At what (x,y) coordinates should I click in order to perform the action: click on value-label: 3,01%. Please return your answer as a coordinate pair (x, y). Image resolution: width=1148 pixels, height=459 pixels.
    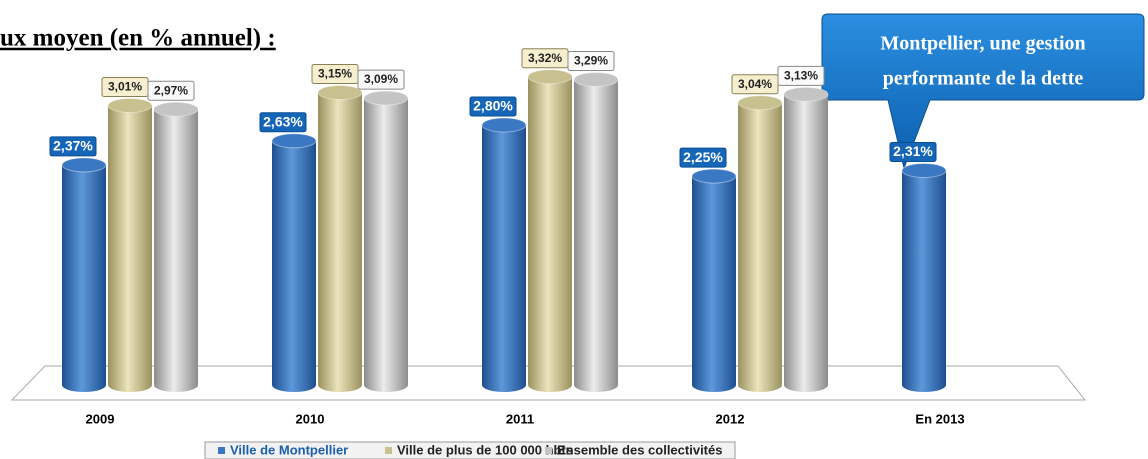
    Looking at the image, I should click on (125, 87).